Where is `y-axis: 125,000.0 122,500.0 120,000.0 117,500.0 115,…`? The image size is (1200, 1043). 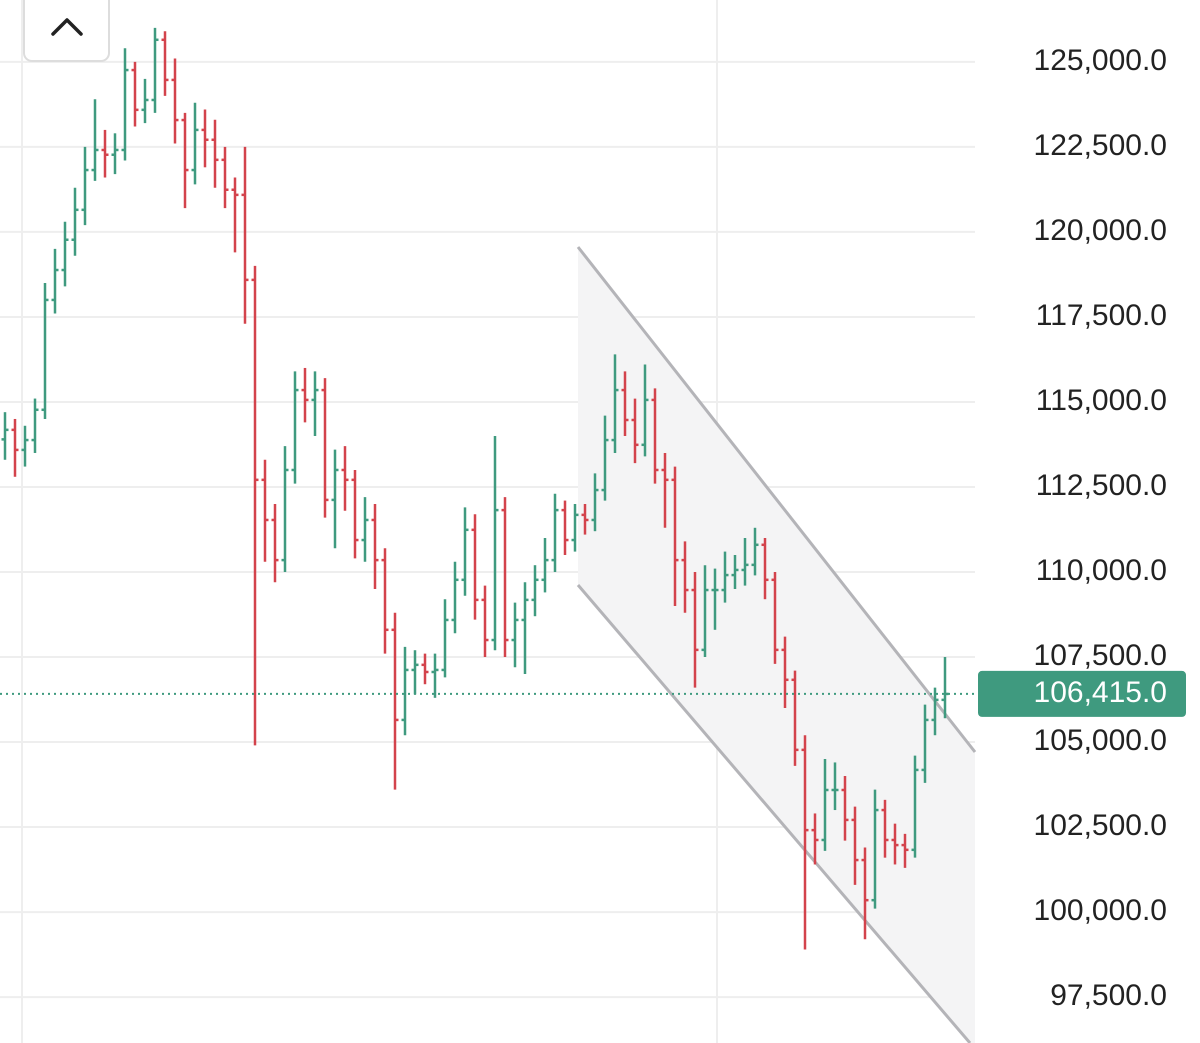 y-axis: 125,000.0 122,500.0 120,000.0 117,500.0 115,… is located at coordinates (1100, 528).